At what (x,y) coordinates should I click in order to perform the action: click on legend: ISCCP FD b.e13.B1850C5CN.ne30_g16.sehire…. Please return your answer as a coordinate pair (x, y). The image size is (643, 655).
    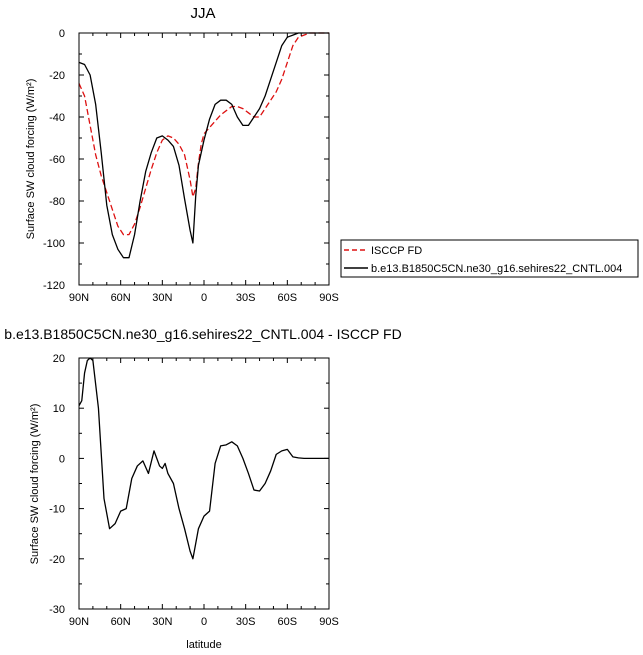
    Looking at the image, I should click on (489, 258).